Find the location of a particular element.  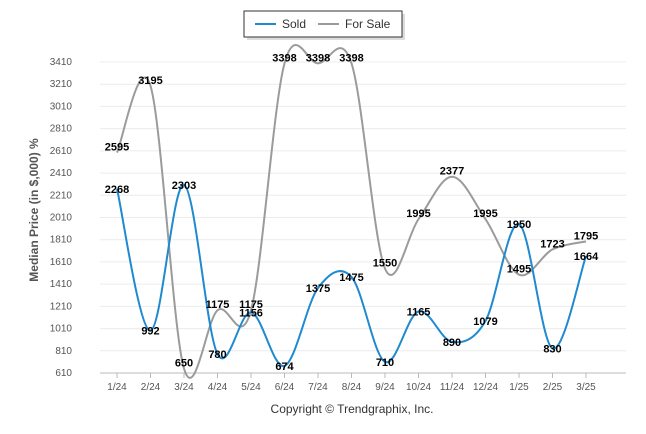

for-sale-data-label: 2377 is located at coordinates (452, 172).